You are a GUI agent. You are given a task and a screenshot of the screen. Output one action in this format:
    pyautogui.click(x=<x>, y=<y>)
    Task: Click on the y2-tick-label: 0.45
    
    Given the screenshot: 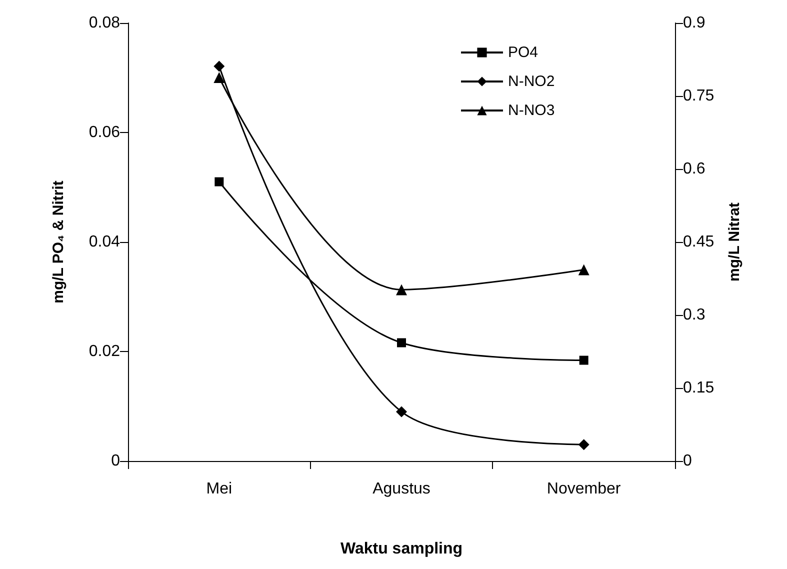 What is the action you would take?
    pyautogui.click(x=698, y=242)
    